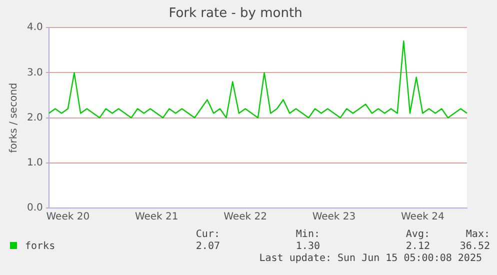 Image resolution: width=497 pixels, height=275 pixels. What do you see at coordinates (417, 235) in the screenshot?
I see `text: Avg:` at bounding box center [417, 235].